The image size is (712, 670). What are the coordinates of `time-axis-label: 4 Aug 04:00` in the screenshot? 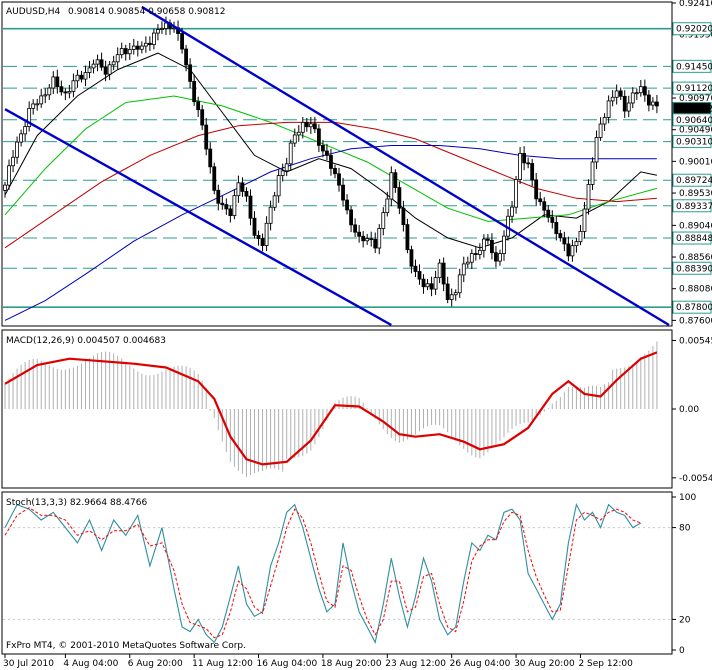 It's located at (90, 664).